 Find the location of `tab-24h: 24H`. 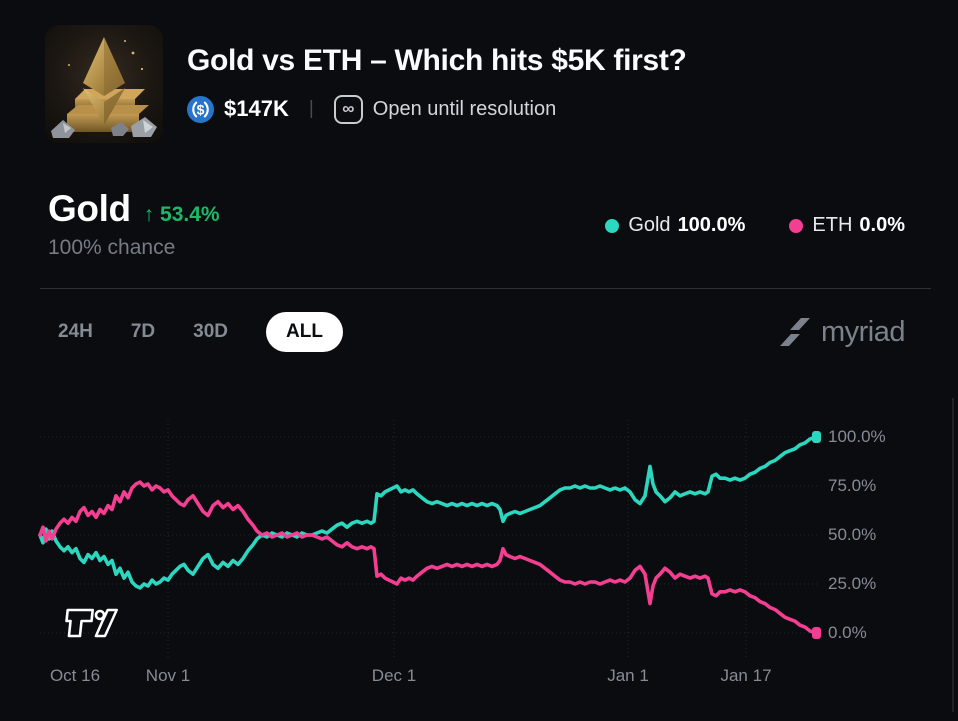

tab-24h: 24H is located at coordinates (75, 331).